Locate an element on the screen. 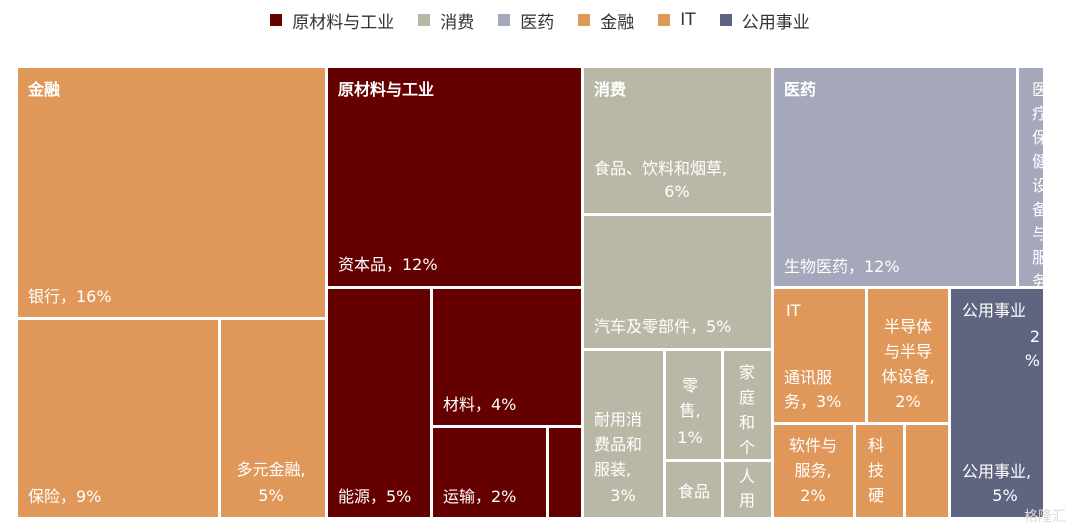  tile-consumer-small is located at coordinates (747, 489).